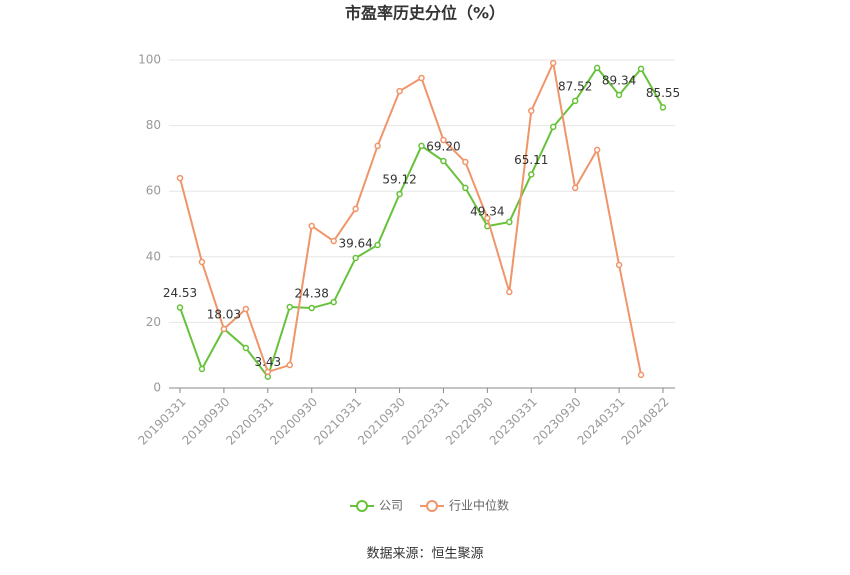  I want to click on chart-title: 市盈率历史分位（%）, so click(425, 13).